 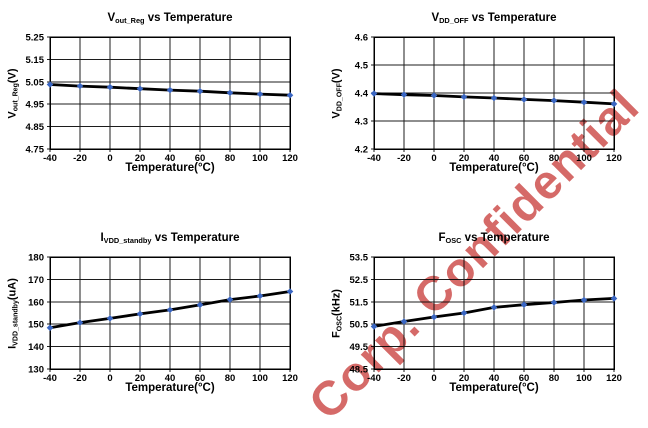 I want to click on chart-title: Vout_Reg vs Temperature, so click(x=170, y=18).